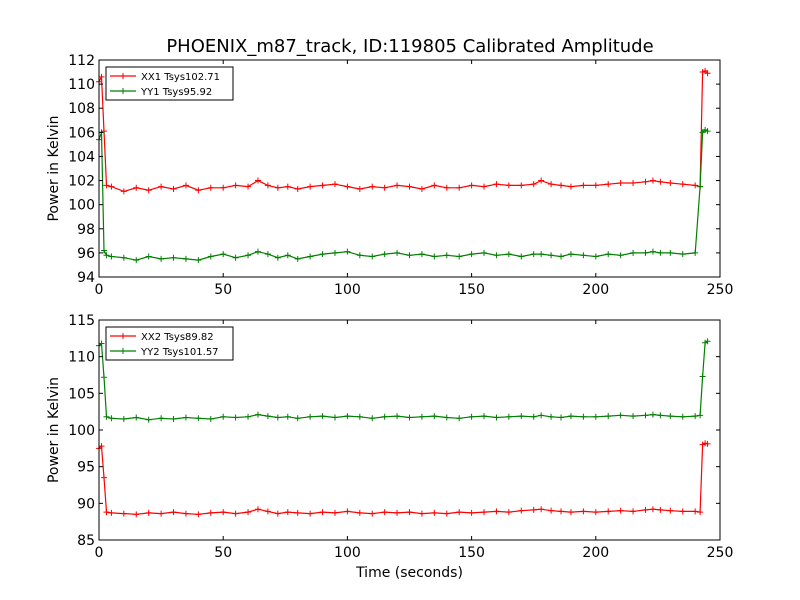  What do you see at coordinates (180, 77) in the screenshot?
I see `legend-label: XX1 Tsys102.71` at bounding box center [180, 77].